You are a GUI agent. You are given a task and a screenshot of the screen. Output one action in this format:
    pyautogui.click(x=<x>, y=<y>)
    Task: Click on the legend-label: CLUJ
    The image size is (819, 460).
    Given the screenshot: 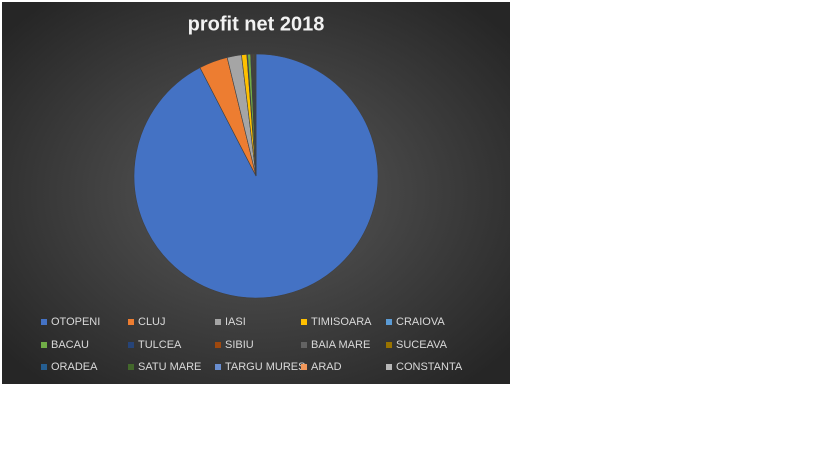 What is the action you would take?
    pyautogui.click(x=152, y=322)
    